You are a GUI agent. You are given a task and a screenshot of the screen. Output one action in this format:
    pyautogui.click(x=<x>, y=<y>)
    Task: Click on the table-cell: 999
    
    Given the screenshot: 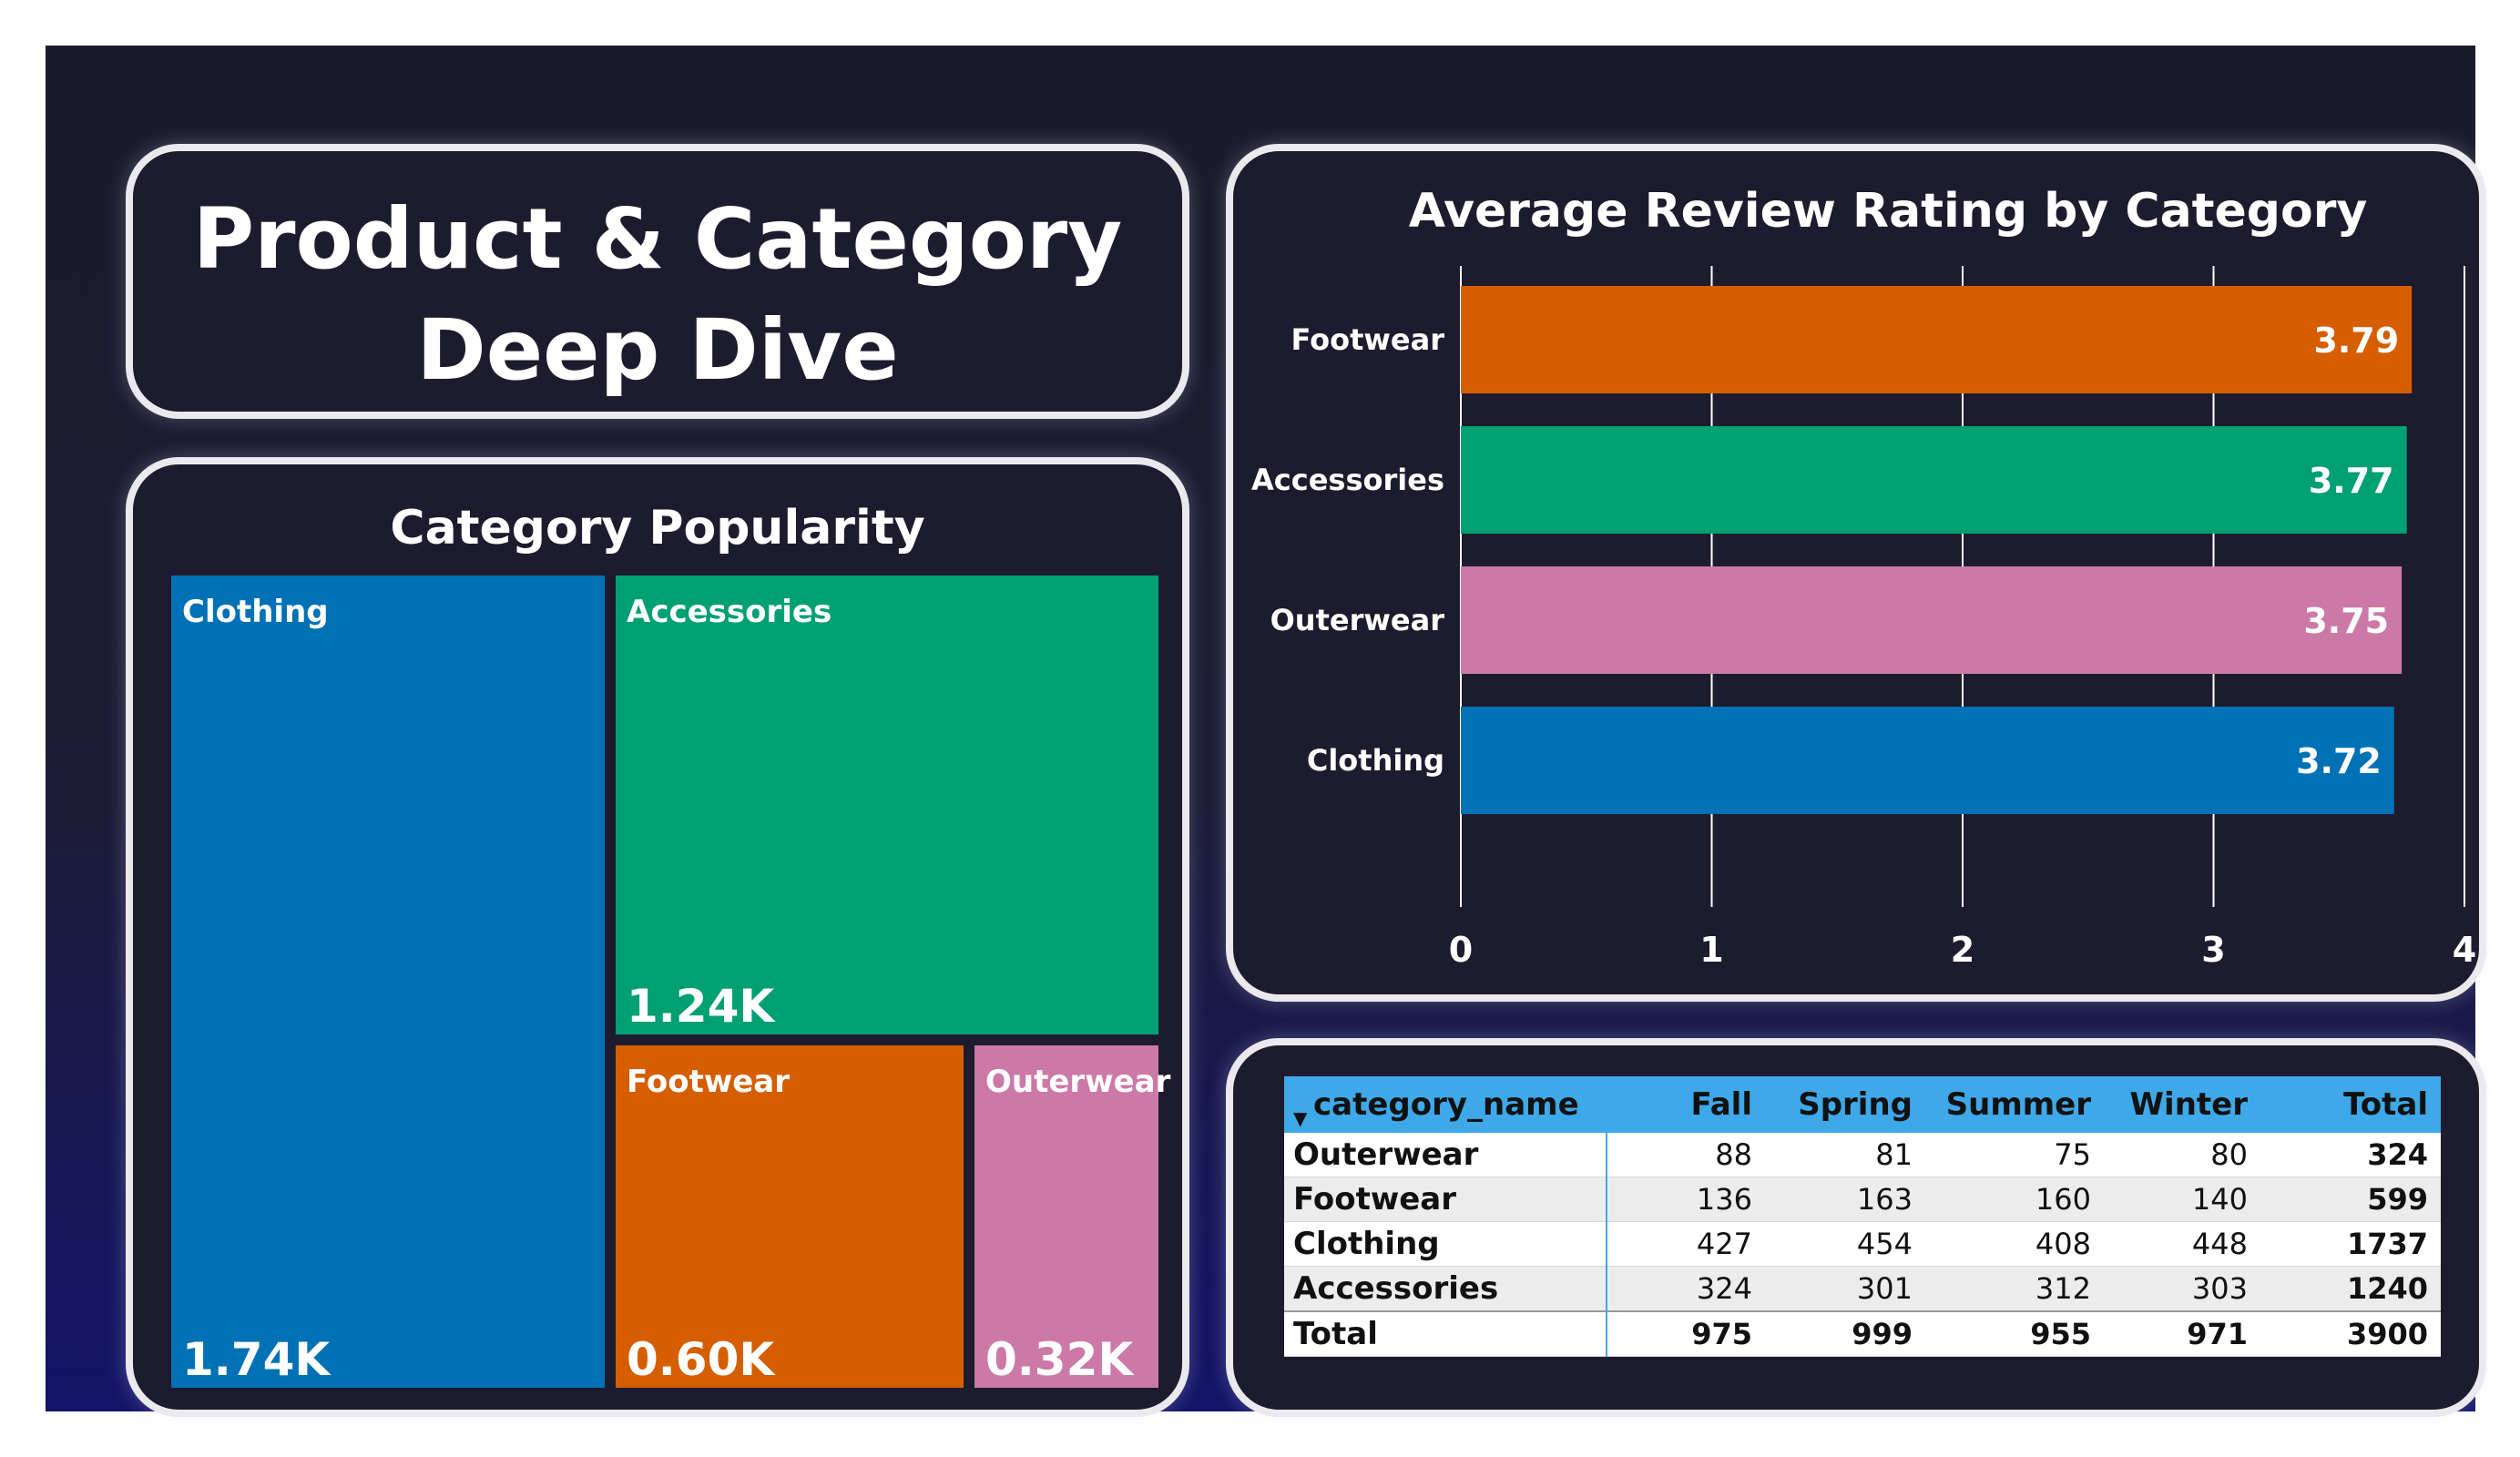 What is the action you would take?
    pyautogui.click(x=1845, y=1333)
    